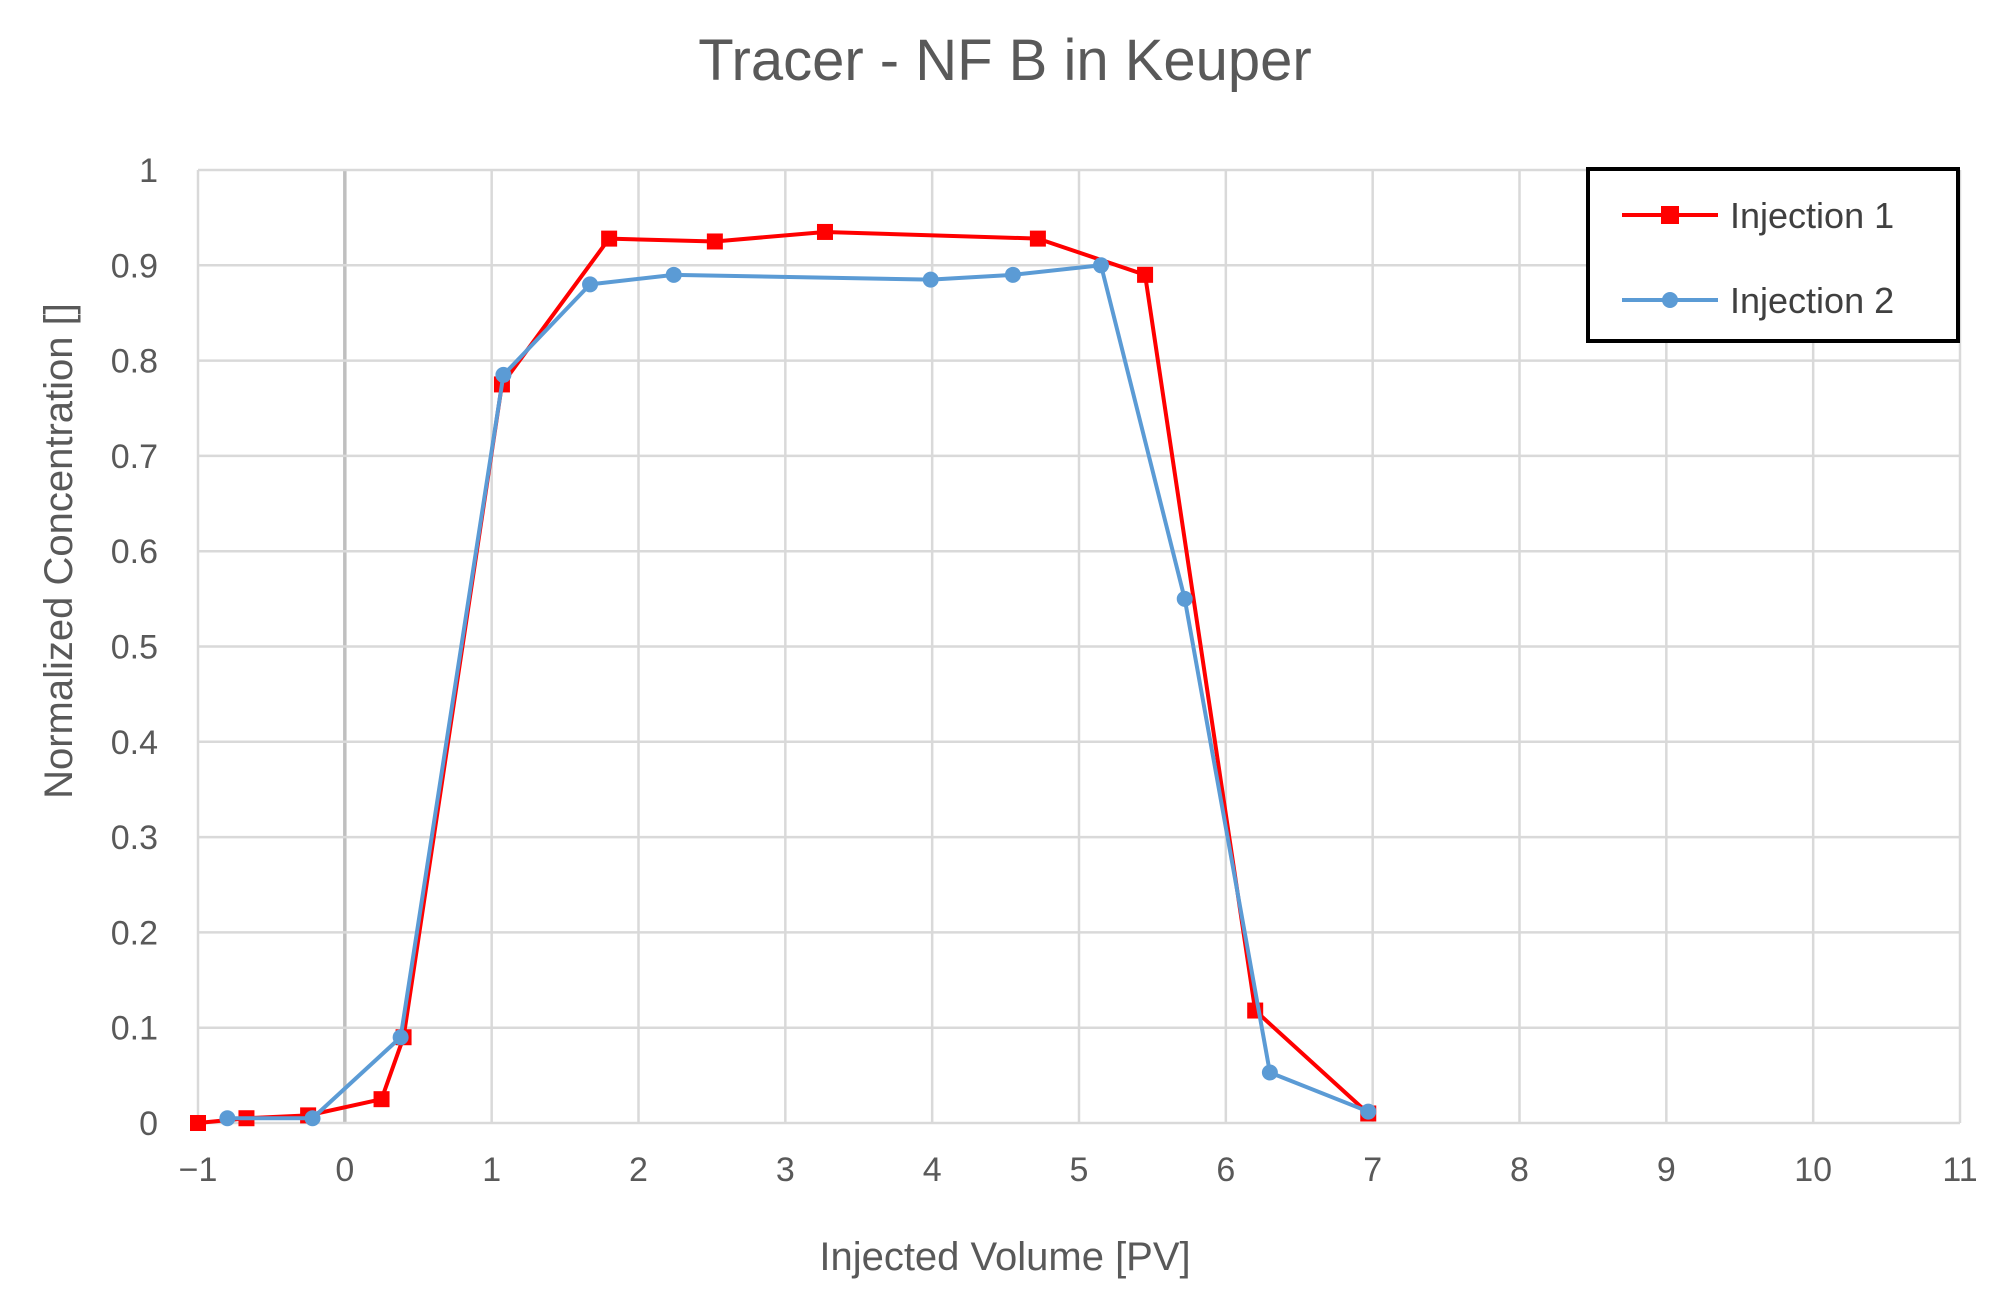 The width and height of the screenshot is (2011, 1306). I want to click on y-tick-label: 0.4, so click(134, 743).